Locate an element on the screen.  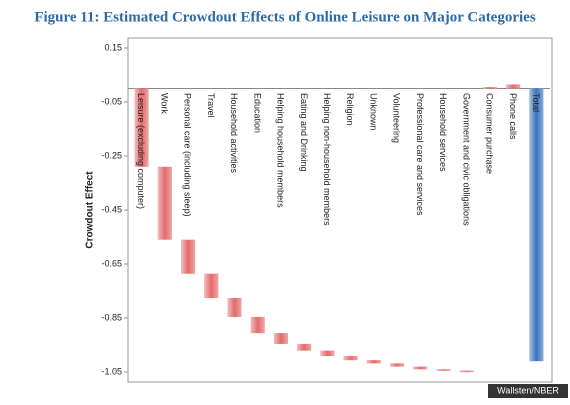
y-tick-label: -0.05 is located at coordinates (111, 101).